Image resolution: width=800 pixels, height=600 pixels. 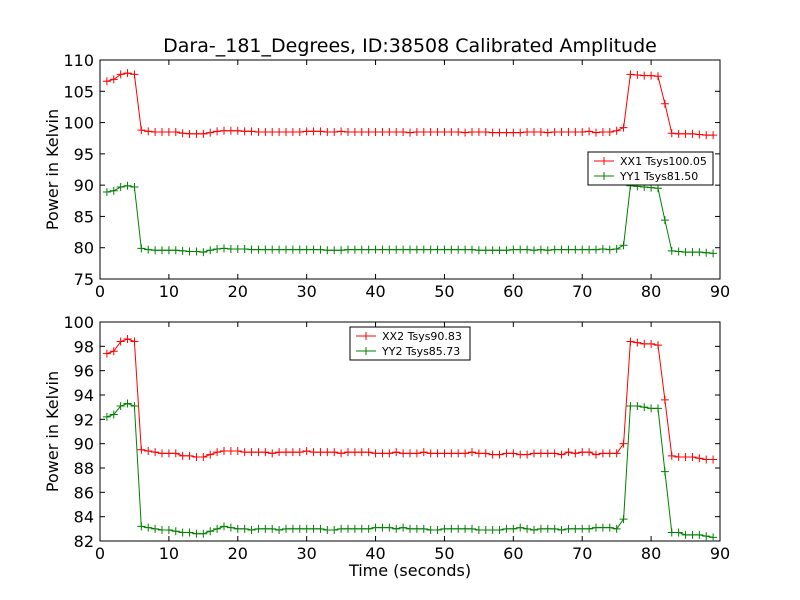 What do you see at coordinates (84, 248) in the screenshot?
I see `y-tick-label: 80` at bounding box center [84, 248].